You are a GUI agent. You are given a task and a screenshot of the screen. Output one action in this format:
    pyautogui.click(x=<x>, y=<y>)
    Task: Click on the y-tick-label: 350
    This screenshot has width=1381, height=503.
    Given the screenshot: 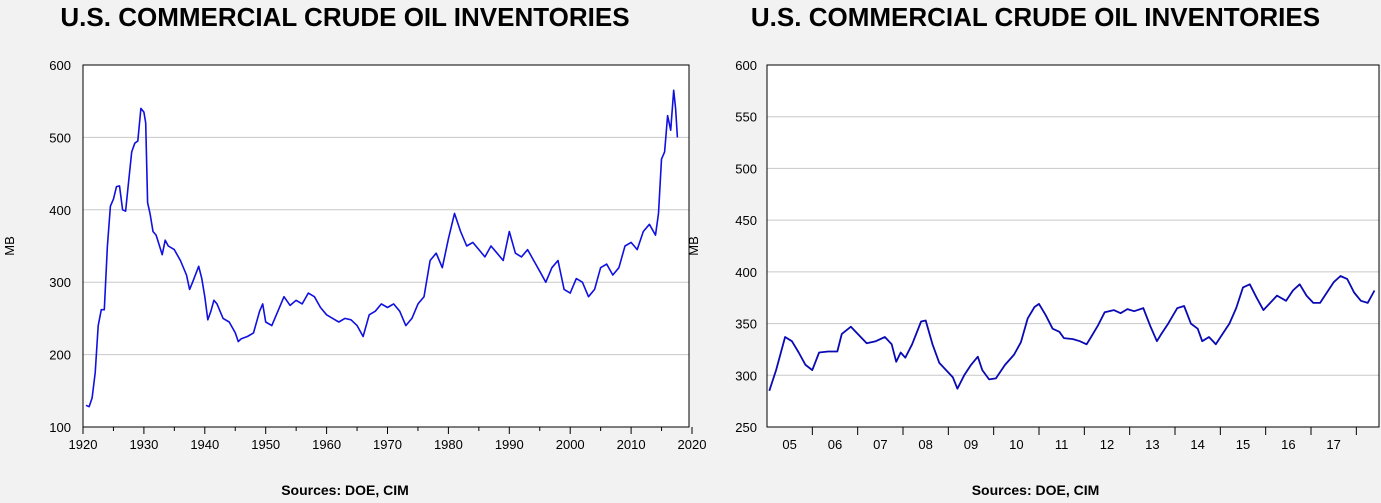 What is the action you would take?
    pyautogui.click(x=746, y=324)
    